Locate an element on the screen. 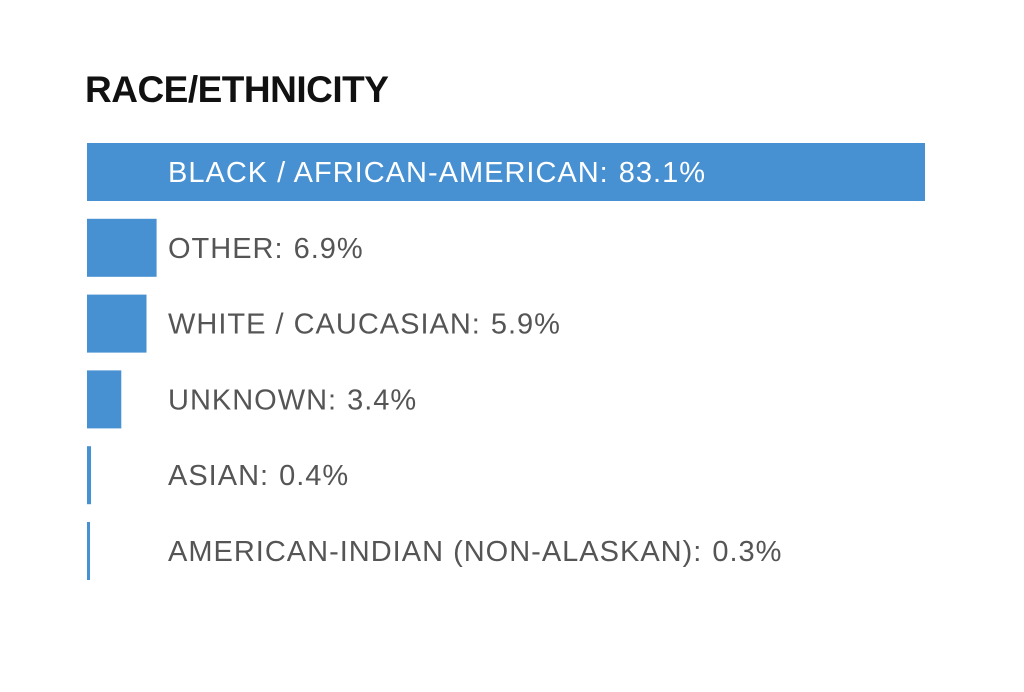  bar-label: WHITE / CAUCASIAN: 5.9% is located at coordinates (364, 324).